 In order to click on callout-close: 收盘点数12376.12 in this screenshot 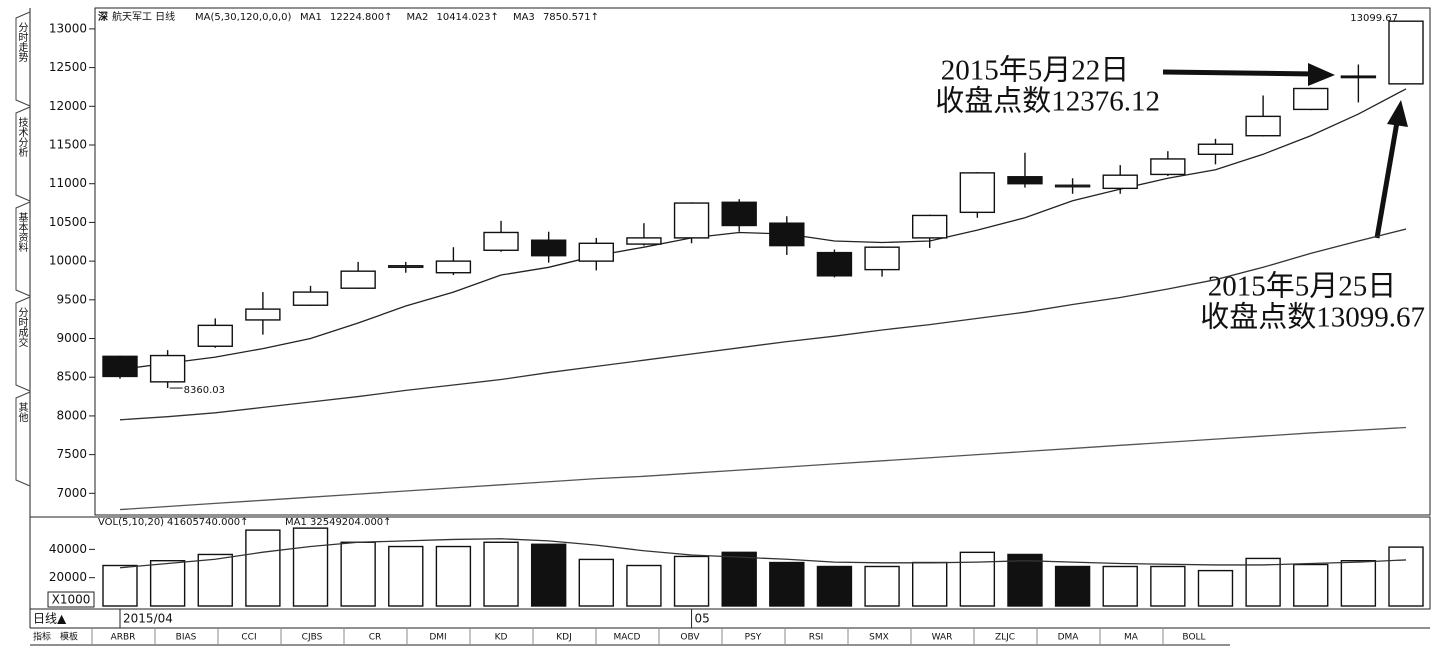, I will do `click(1047, 101)`.